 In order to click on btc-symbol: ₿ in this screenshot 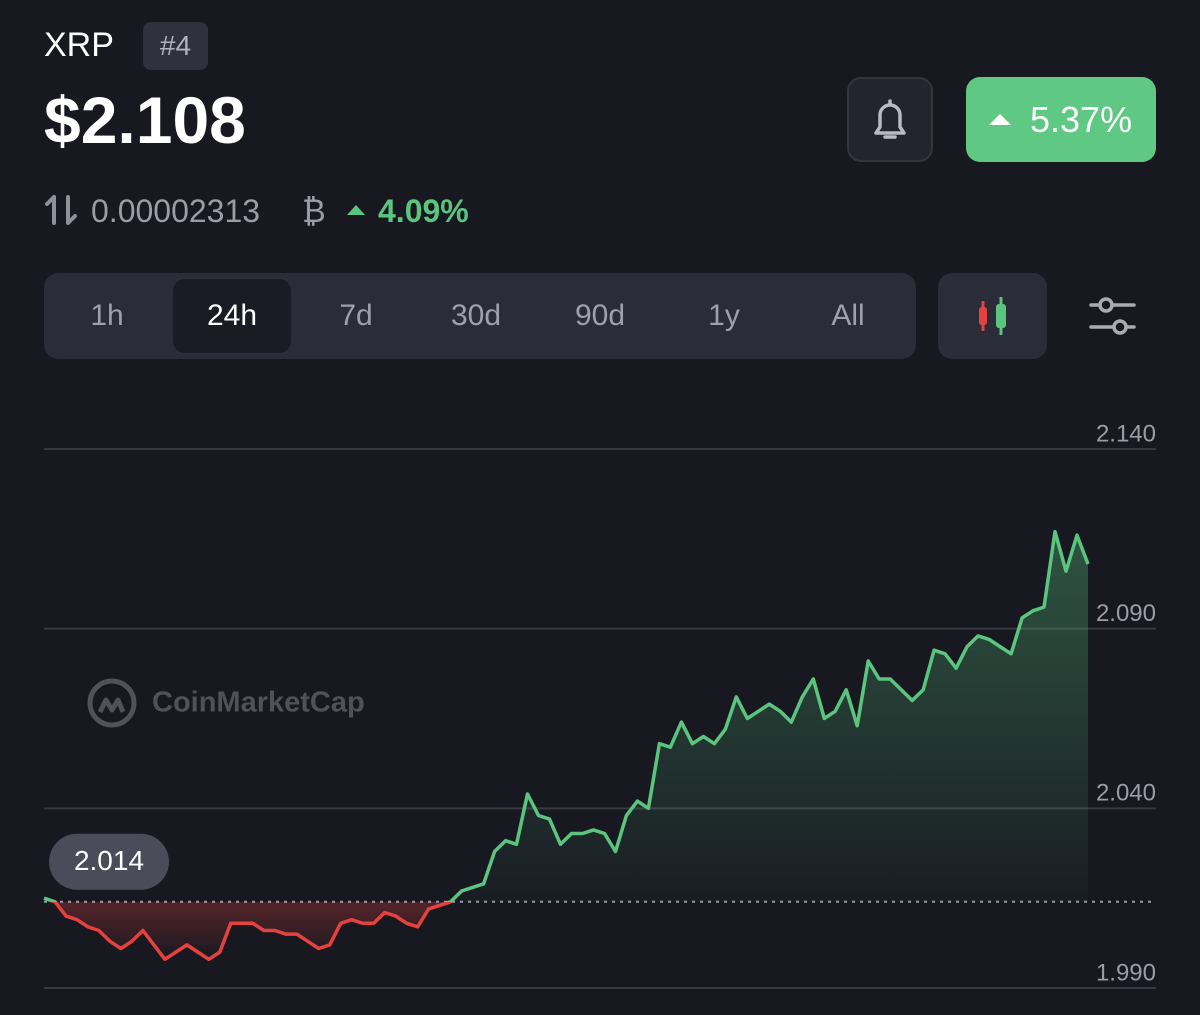, I will do `click(314, 211)`.